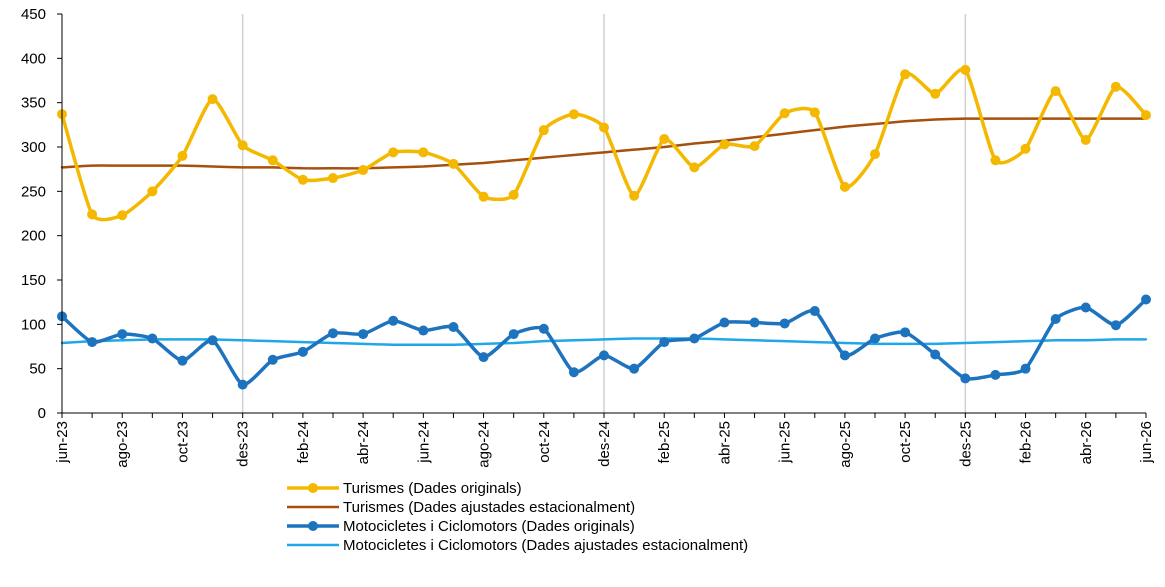 The image size is (1165, 587). I want to click on x-tick-label: jun-25, so click(785, 442).